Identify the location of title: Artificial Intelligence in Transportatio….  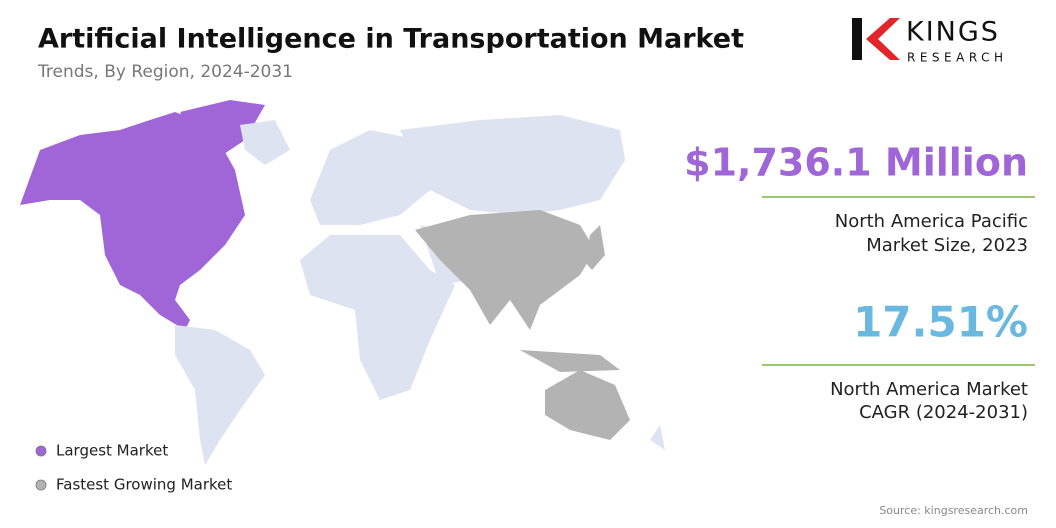
(391, 39).